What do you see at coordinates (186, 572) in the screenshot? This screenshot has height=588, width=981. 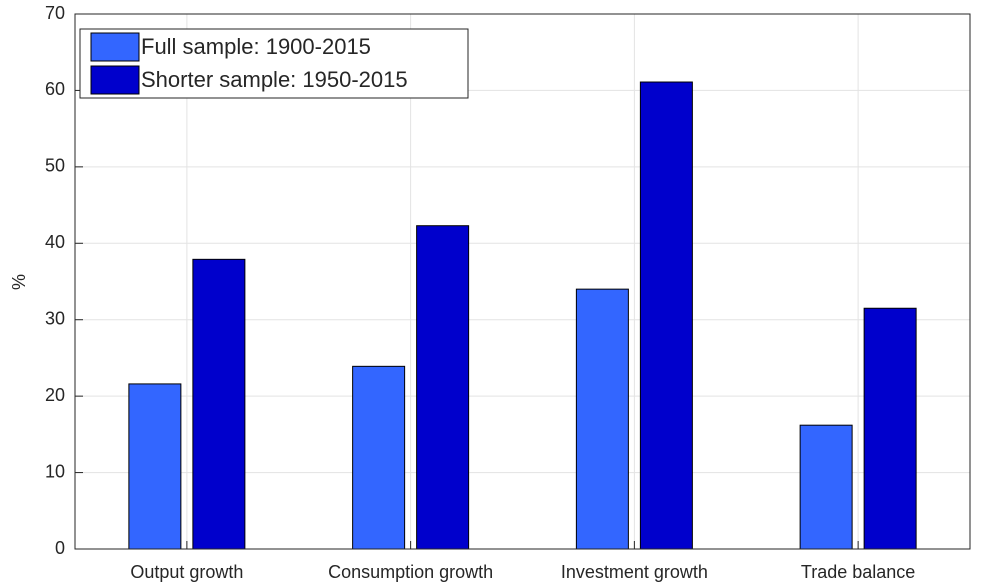 I see `x-tick-label: Output growth` at bounding box center [186, 572].